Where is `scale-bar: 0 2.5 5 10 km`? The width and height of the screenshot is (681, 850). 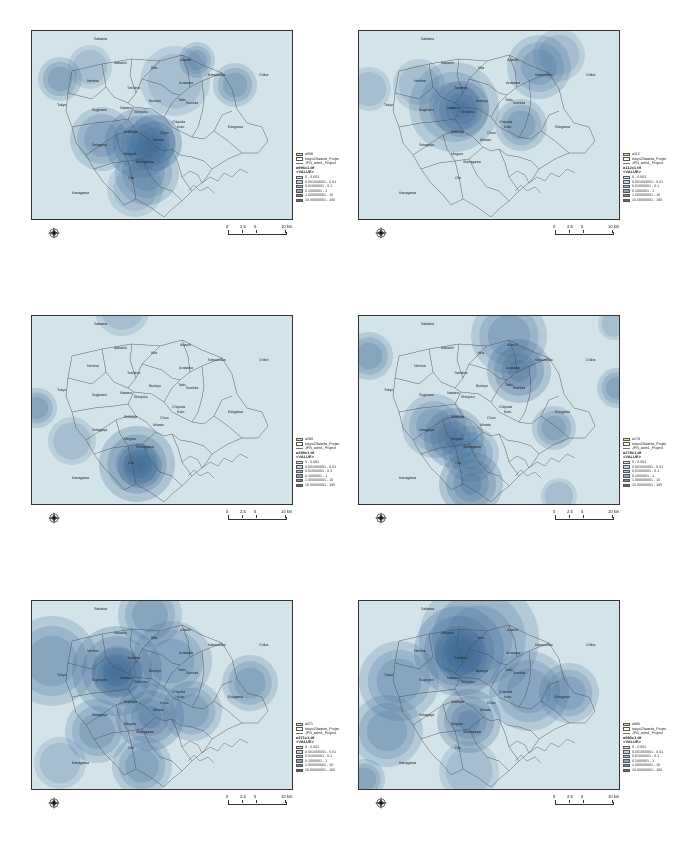
scale-bar: 0 2.5 5 10 km is located at coordinates (261, 518).